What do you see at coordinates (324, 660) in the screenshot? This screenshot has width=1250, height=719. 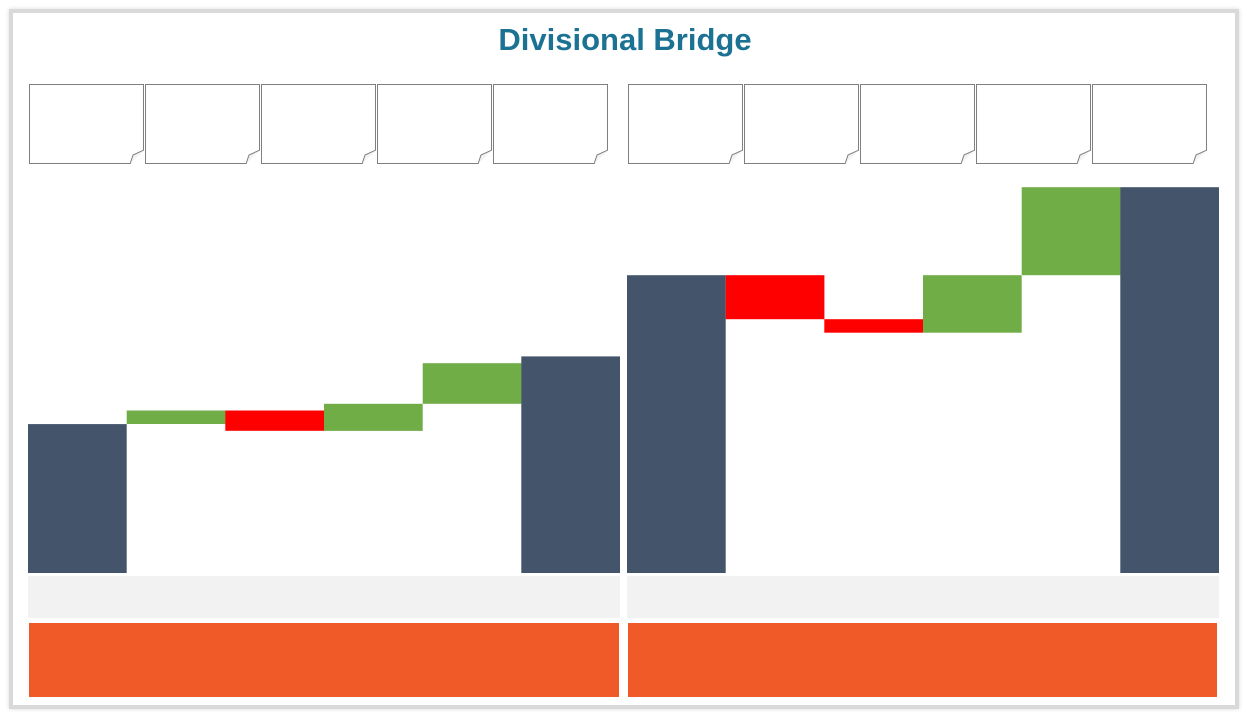 I see `left-footer-band` at bounding box center [324, 660].